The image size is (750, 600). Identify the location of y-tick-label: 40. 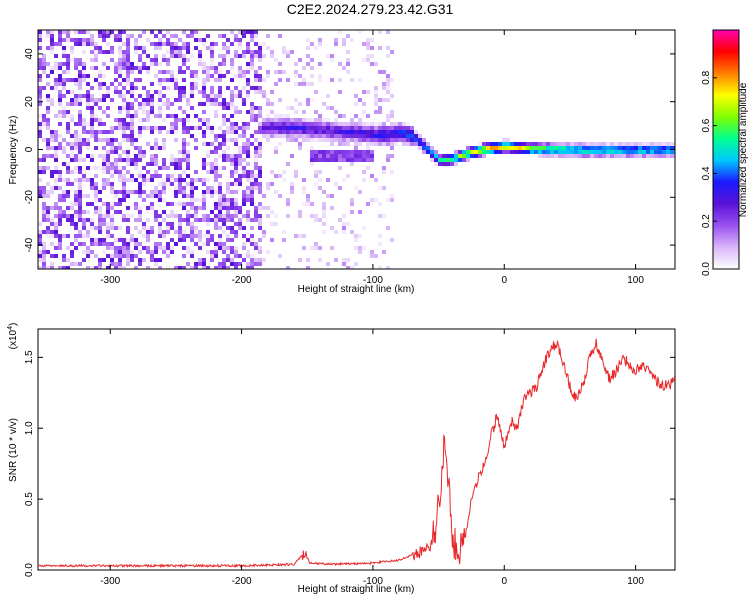
(29, 54).